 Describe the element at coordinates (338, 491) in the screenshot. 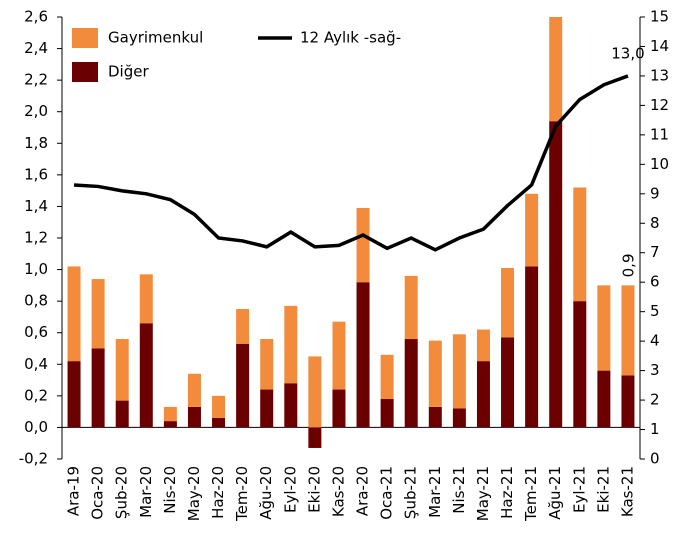

I see `x-tick-label: Kas-20` at that location.